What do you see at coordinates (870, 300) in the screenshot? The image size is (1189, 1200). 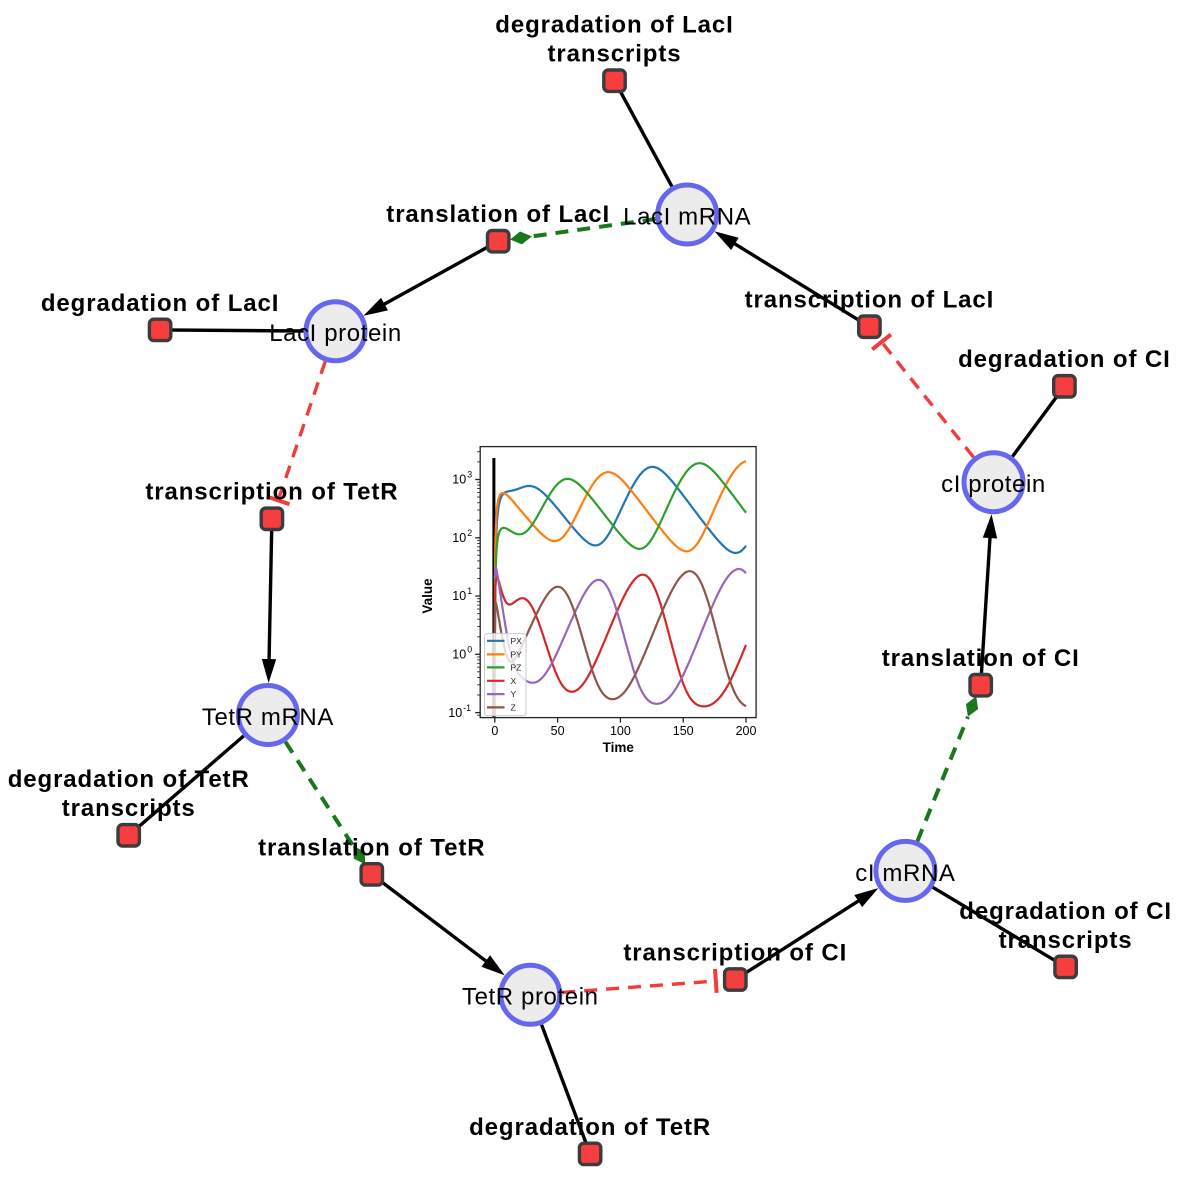 I see `svg-text: transcription of LacI` at bounding box center [870, 300].